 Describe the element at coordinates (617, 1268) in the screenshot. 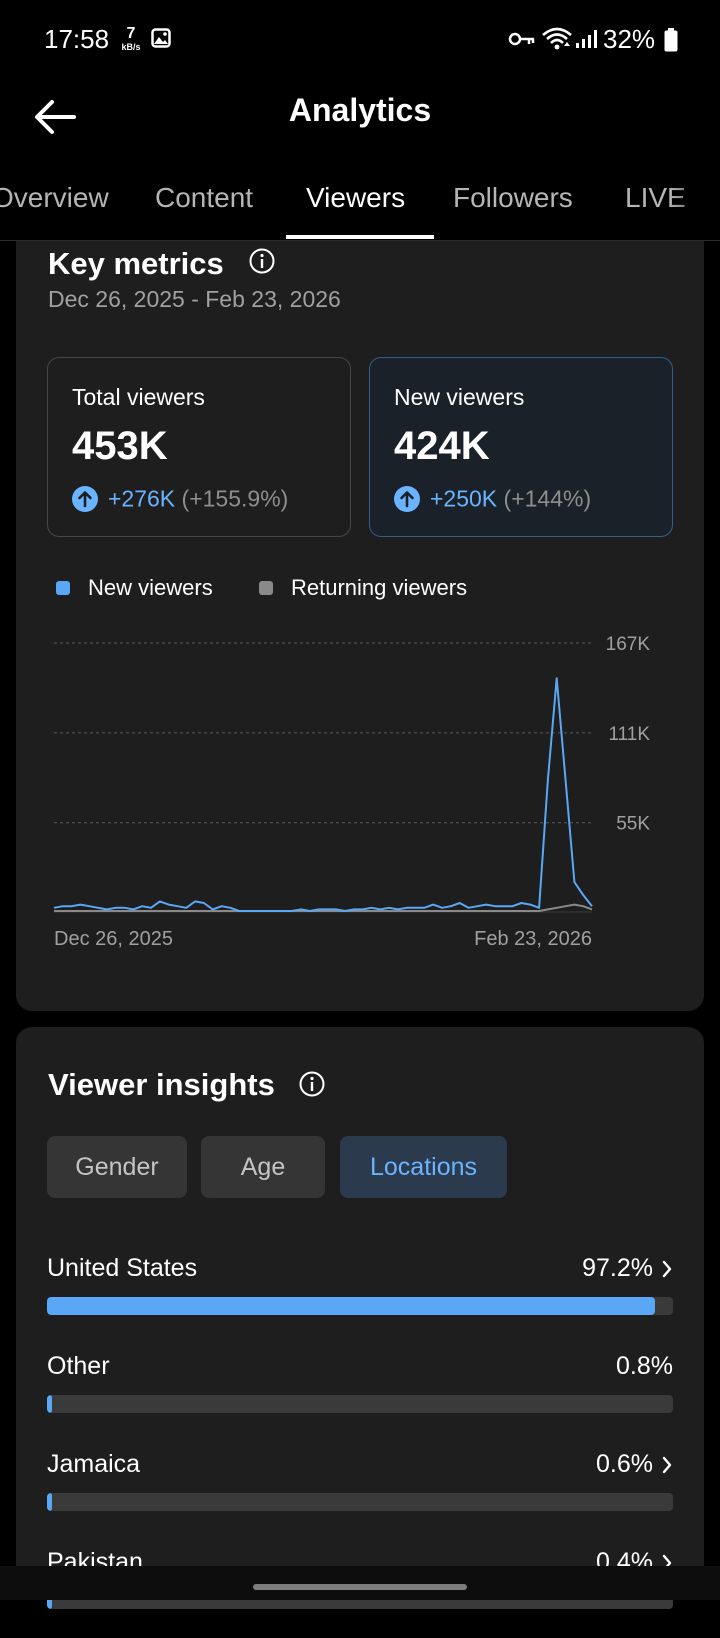

I see `location-percentage-value: 97.2%` at that location.